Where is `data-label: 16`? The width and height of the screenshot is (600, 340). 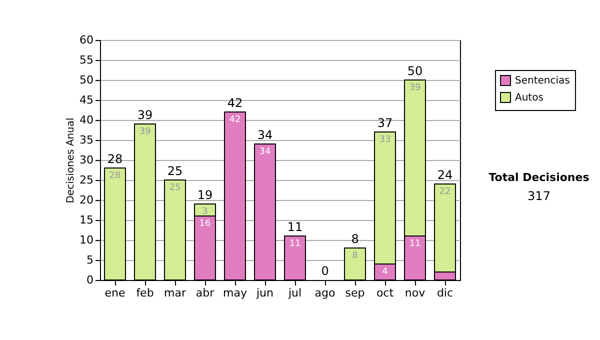
data-label: 16 is located at coordinates (205, 224).